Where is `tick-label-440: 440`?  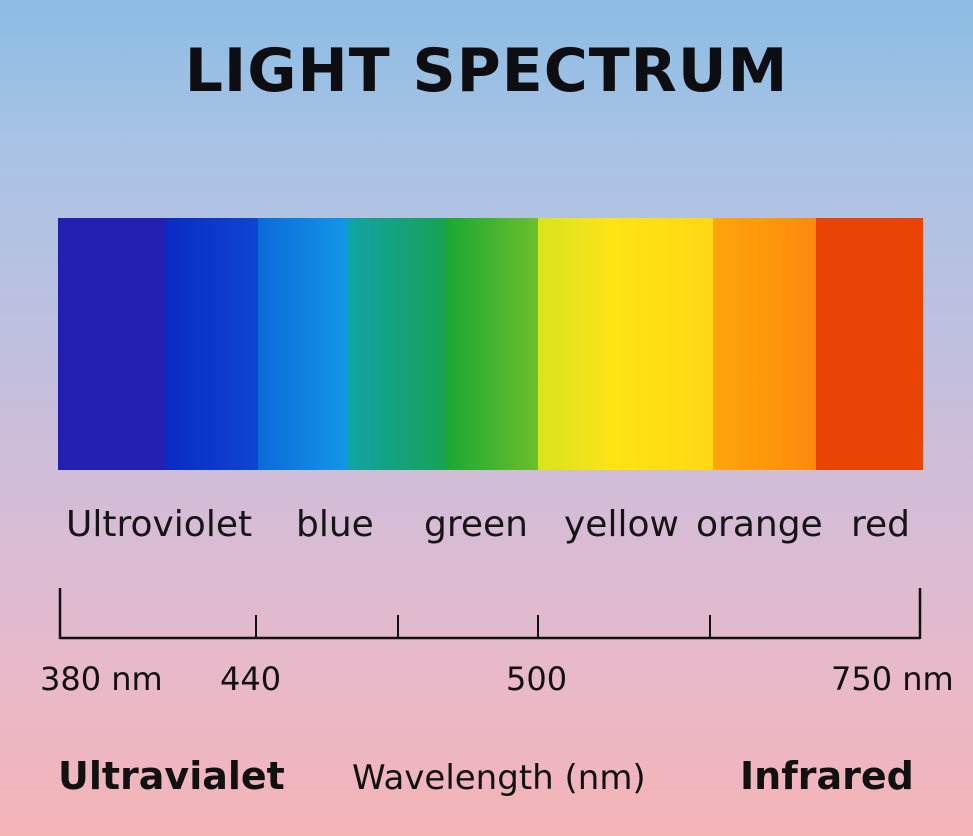
tick-label-440: 440 is located at coordinates (251, 679).